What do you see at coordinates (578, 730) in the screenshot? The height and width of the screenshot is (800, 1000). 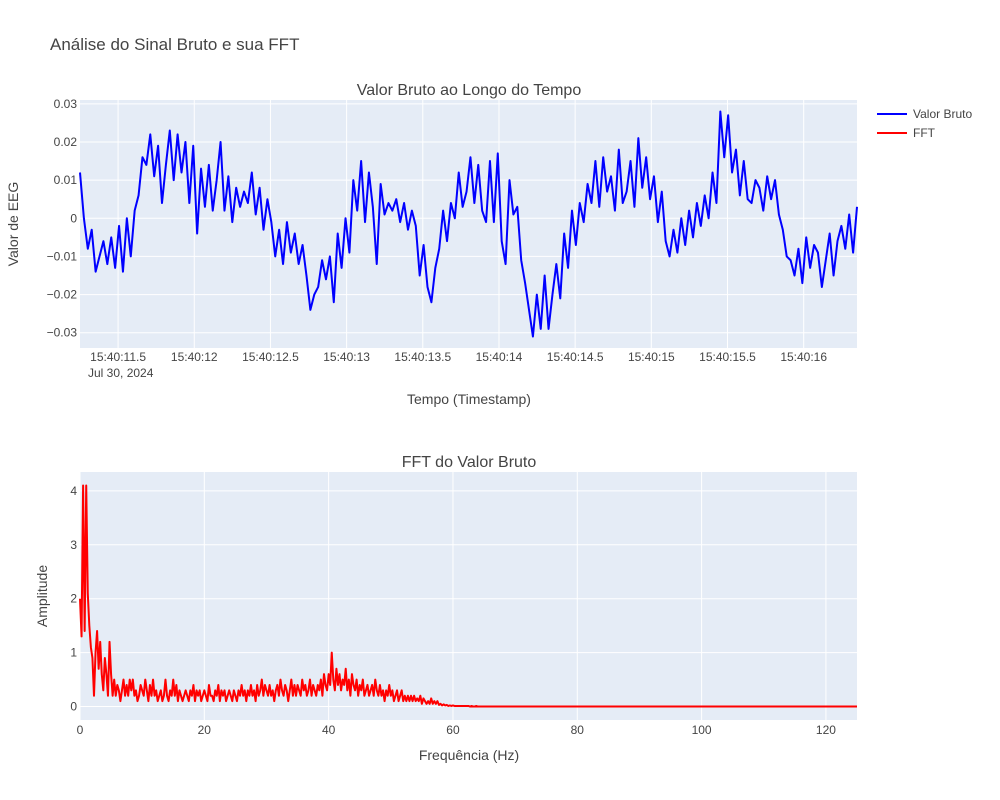 I see `x-tick-label: 80` at bounding box center [578, 730].